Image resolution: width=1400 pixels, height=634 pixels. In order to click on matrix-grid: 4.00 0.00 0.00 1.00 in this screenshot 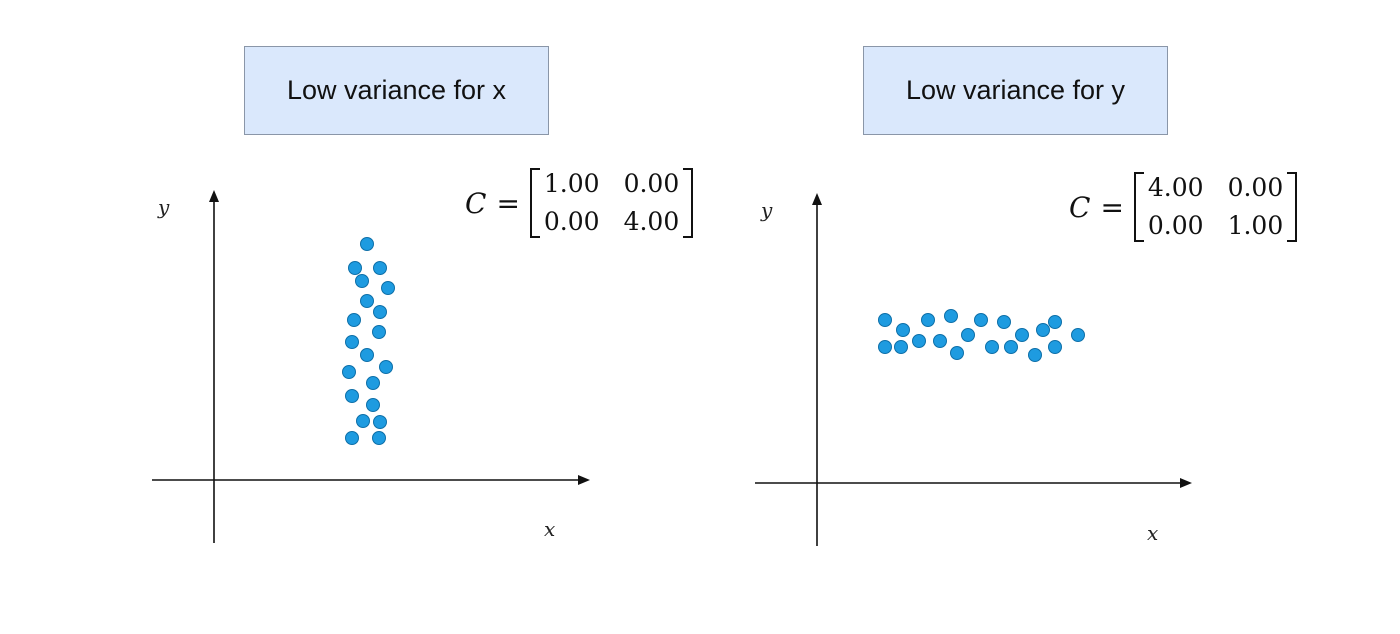, I will do `click(1215, 207)`.